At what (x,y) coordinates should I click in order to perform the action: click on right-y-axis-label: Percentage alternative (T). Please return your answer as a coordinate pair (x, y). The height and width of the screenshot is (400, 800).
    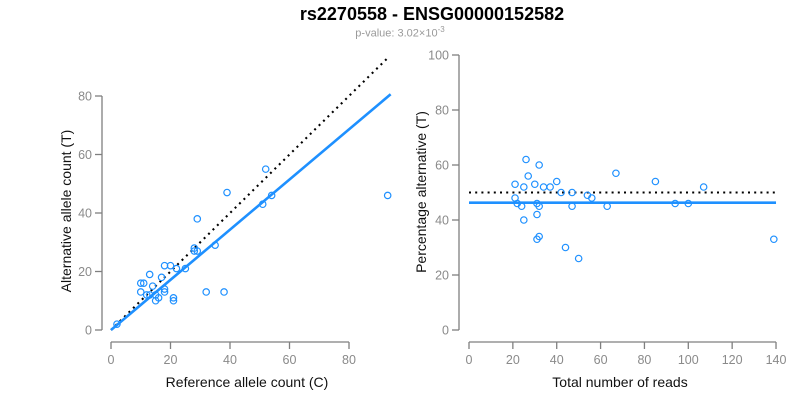
    Looking at the image, I should click on (421, 192).